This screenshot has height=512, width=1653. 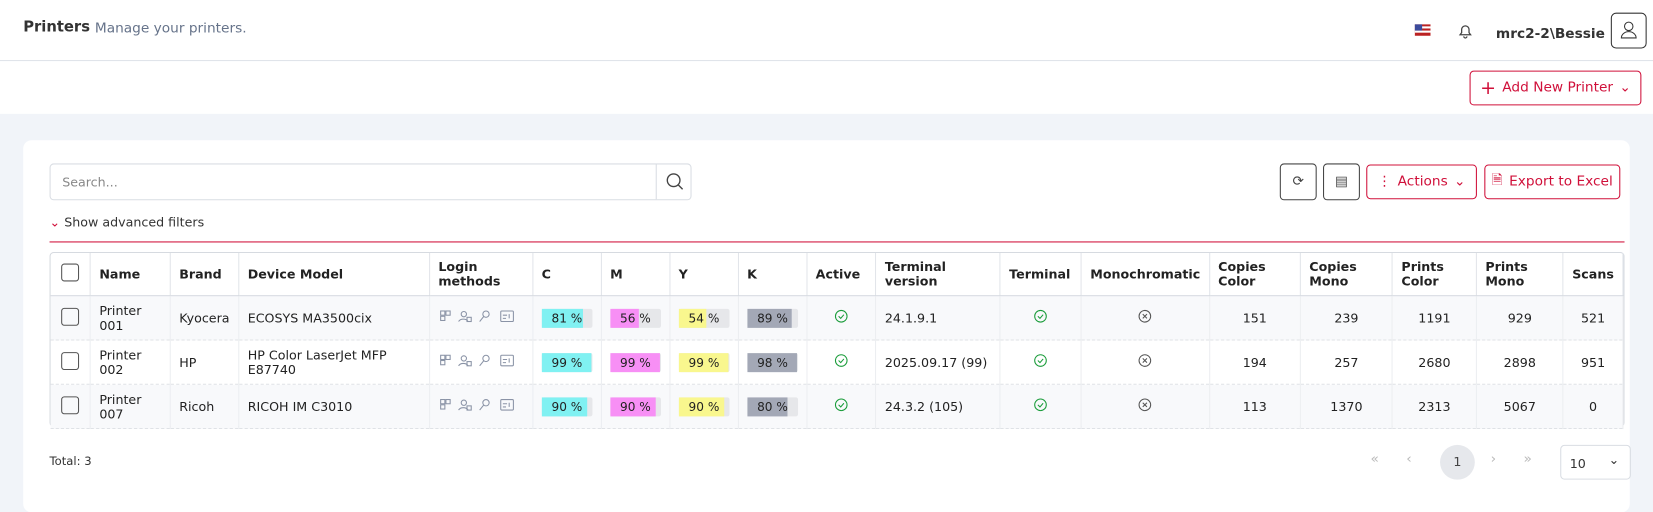 What do you see at coordinates (674, 182) in the screenshot?
I see `search-icon` at bounding box center [674, 182].